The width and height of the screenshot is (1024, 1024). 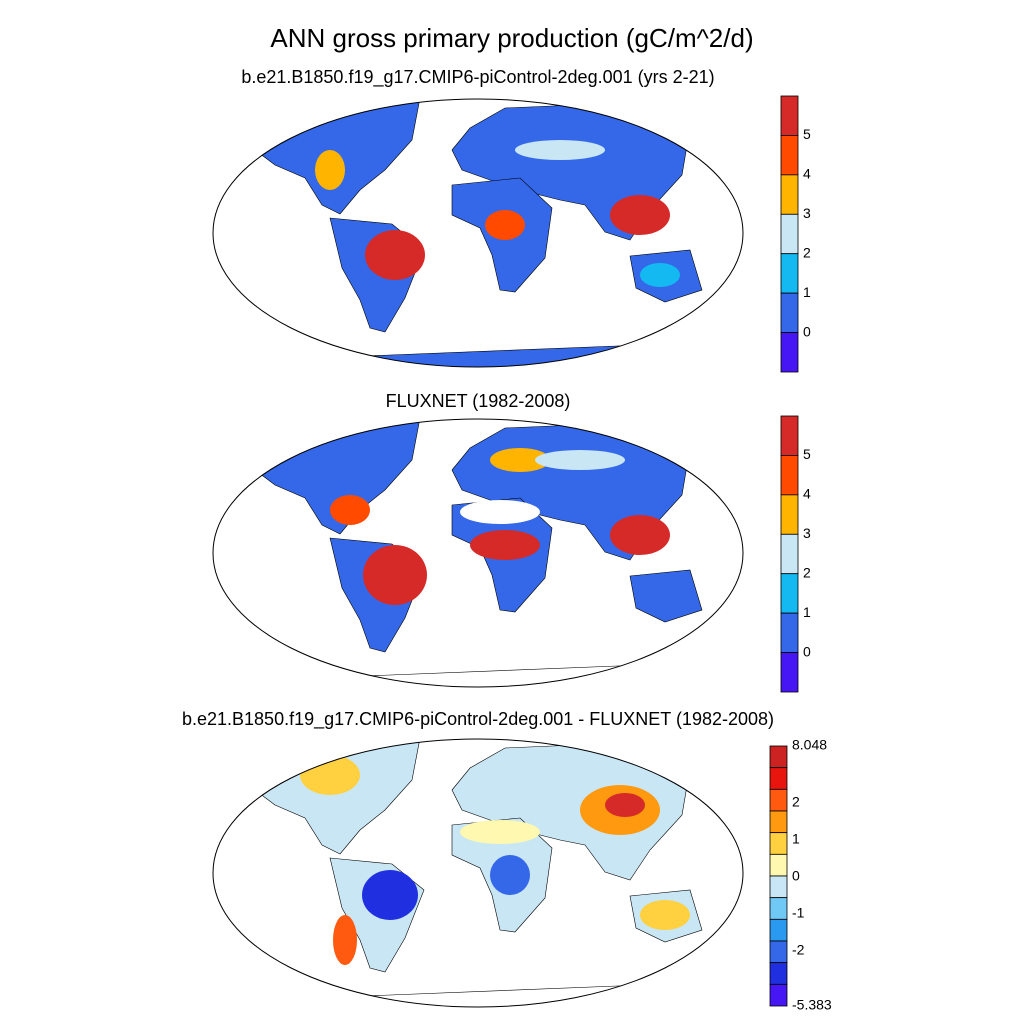 What do you see at coordinates (809, 745) in the screenshot?
I see `colorbar-label: 8.048` at bounding box center [809, 745].